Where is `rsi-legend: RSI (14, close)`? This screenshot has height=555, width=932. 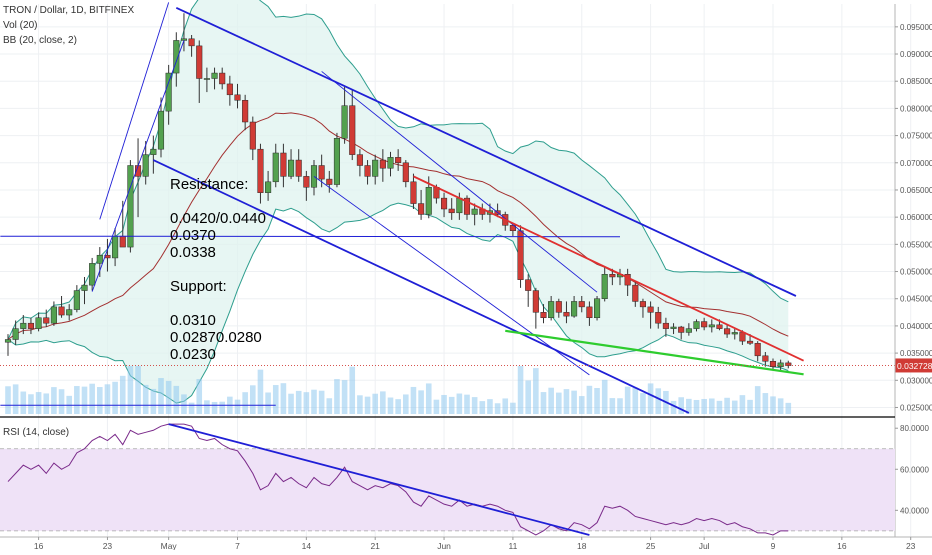 rsi-legend: RSI (14, close) is located at coordinates (36, 432).